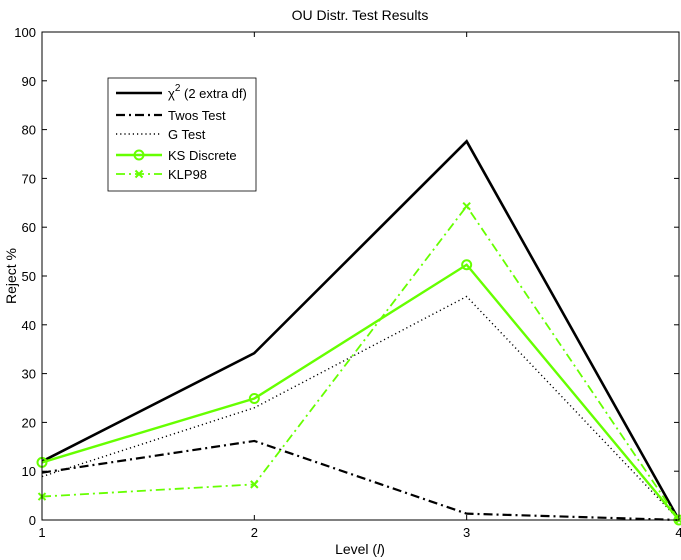 Image resolution: width=681 pixels, height=560 pixels. Describe the element at coordinates (41, 532) in the screenshot. I see `x-tick-label: 1` at that location.